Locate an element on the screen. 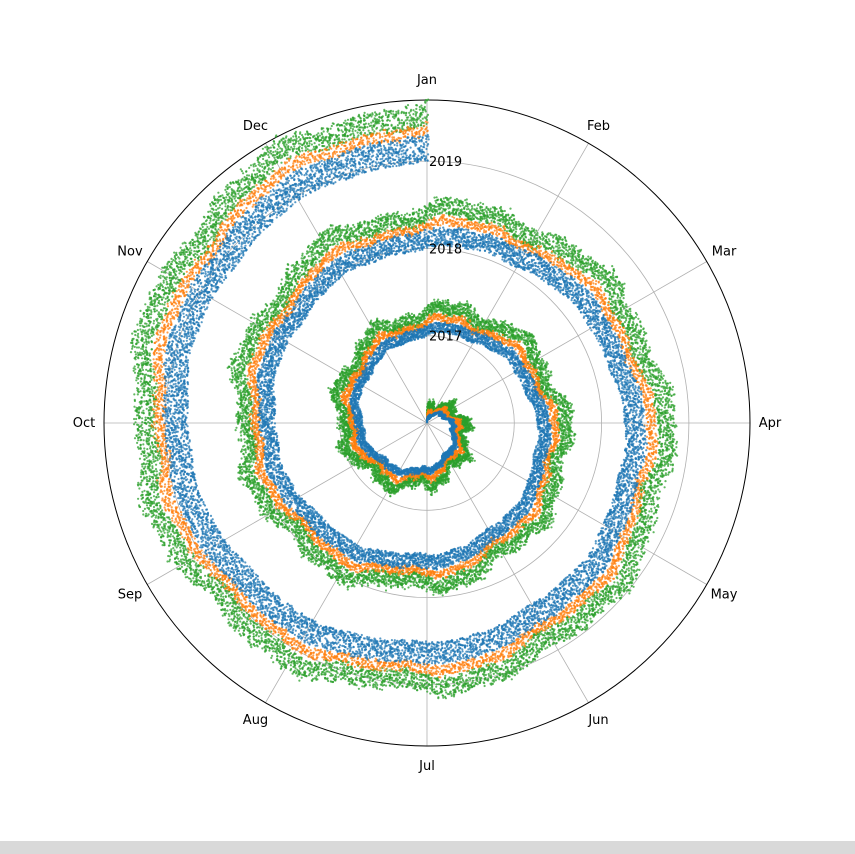  spoke-mar is located at coordinates (566, 342).